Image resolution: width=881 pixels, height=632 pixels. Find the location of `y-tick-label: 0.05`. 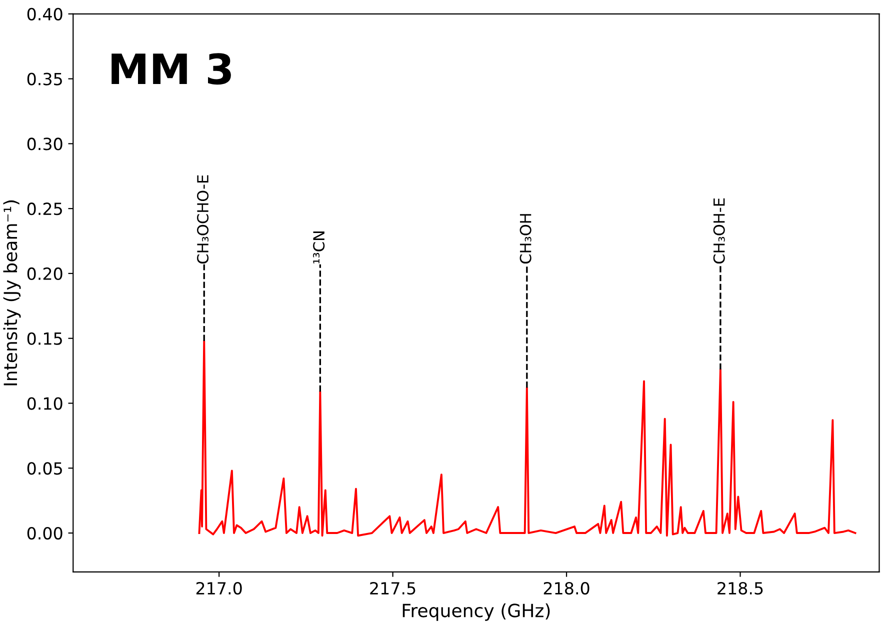

y-tick-label: 0.05 is located at coordinates (44, 468).